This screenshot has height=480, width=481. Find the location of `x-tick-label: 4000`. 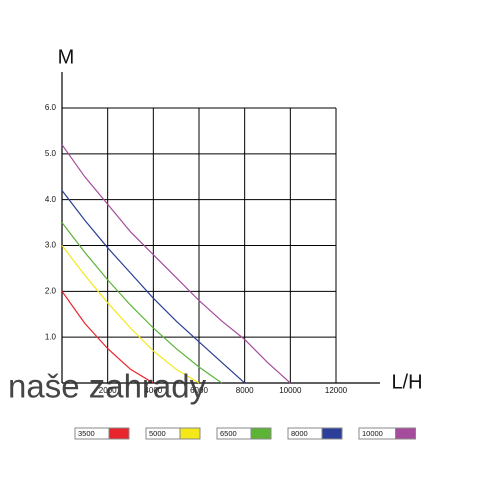

x-tick-label: 4000 is located at coordinates (153, 390).